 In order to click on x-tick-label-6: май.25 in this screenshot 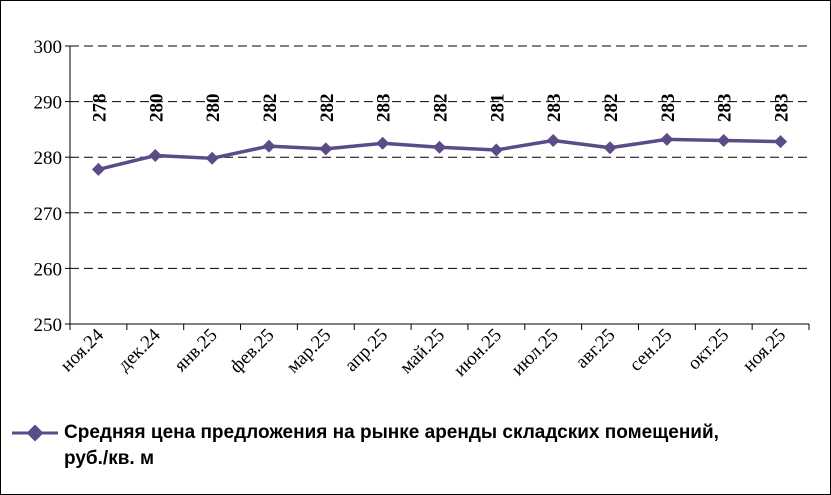, I will do `click(422, 351)`.